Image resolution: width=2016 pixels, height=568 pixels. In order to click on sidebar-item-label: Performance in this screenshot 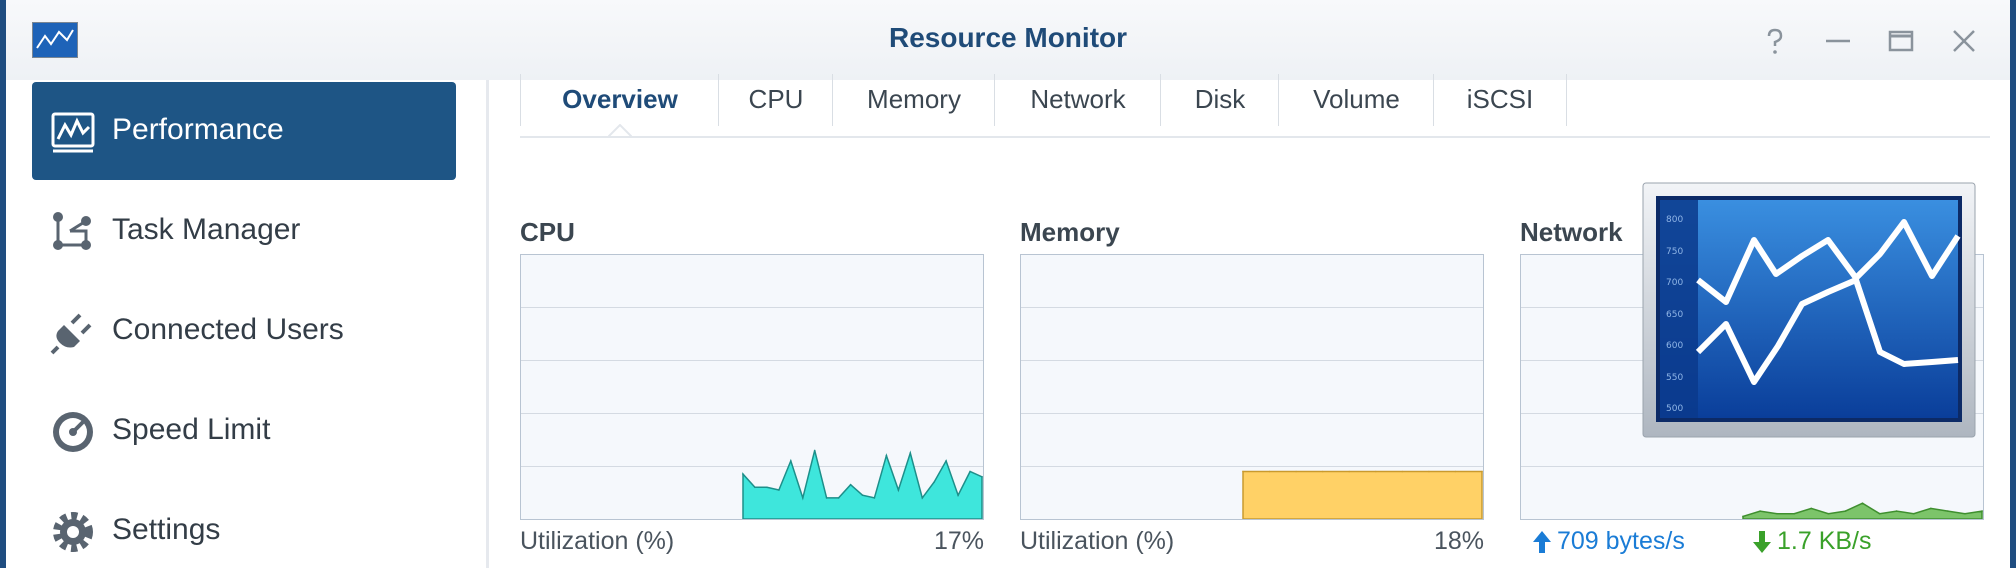, I will do `click(198, 129)`.